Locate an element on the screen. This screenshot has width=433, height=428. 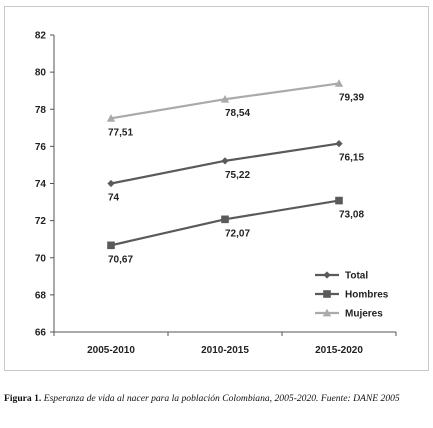
legend-label: Total is located at coordinates (356, 276).